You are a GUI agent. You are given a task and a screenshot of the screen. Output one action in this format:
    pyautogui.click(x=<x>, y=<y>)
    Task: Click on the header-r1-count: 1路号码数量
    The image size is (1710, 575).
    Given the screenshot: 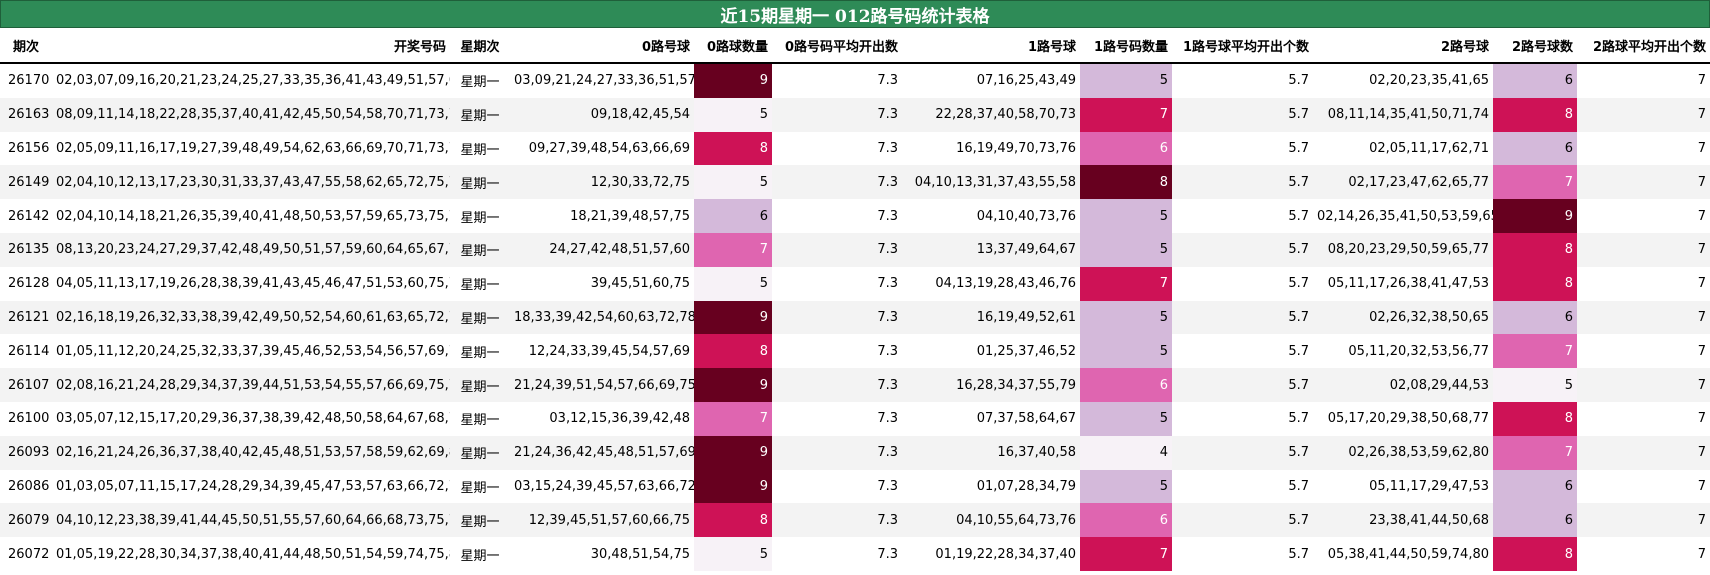 What is the action you would take?
    pyautogui.click(x=1126, y=46)
    